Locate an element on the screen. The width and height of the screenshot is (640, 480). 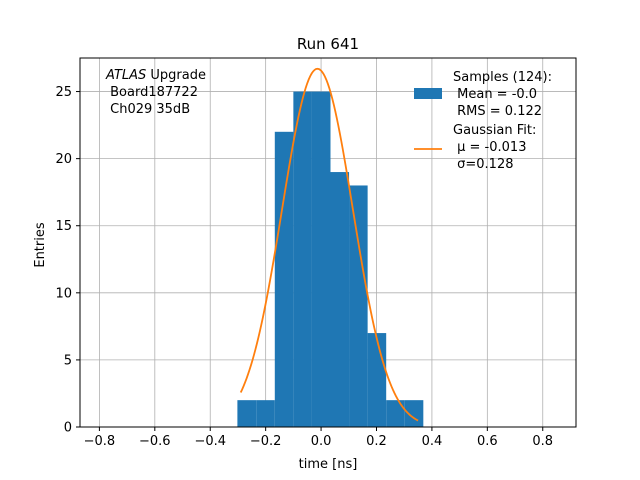
y-axis-label: Entries is located at coordinates (40, 245).